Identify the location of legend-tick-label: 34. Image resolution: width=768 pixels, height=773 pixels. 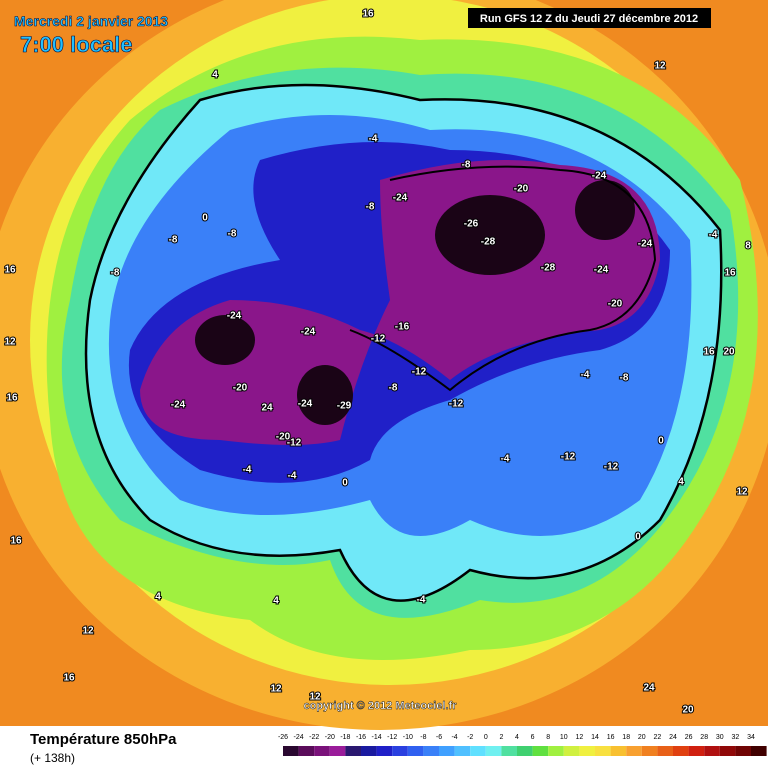
(751, 737).